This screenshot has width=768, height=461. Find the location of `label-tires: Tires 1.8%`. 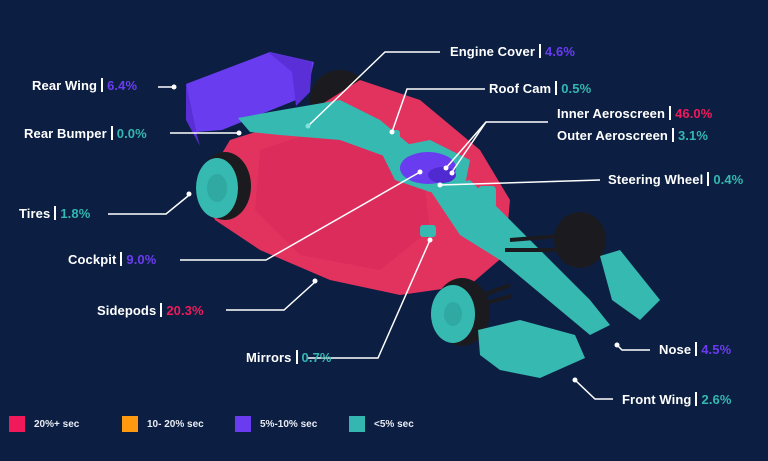

label-tires: Tires 1.8% is located at coordinates (55, 213).